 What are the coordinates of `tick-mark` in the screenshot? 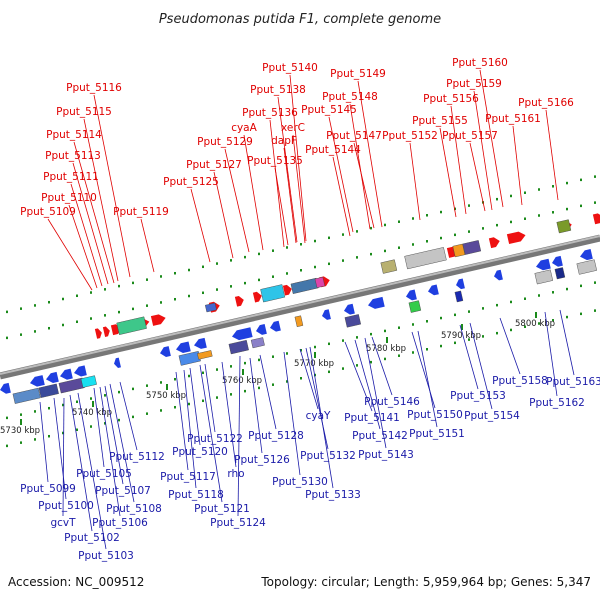 It's located at (462, 327).